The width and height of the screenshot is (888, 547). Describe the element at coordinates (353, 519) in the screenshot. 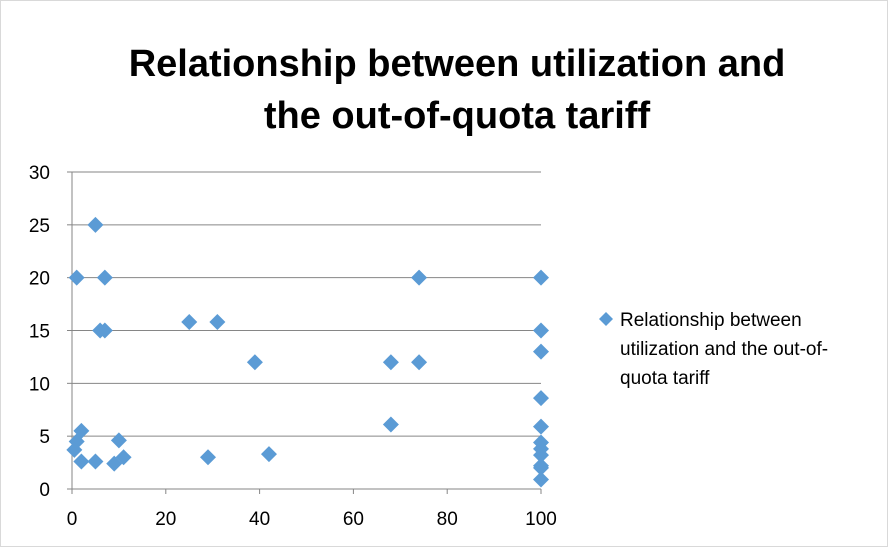

I see `x-tick-label-60: 60` at that location.